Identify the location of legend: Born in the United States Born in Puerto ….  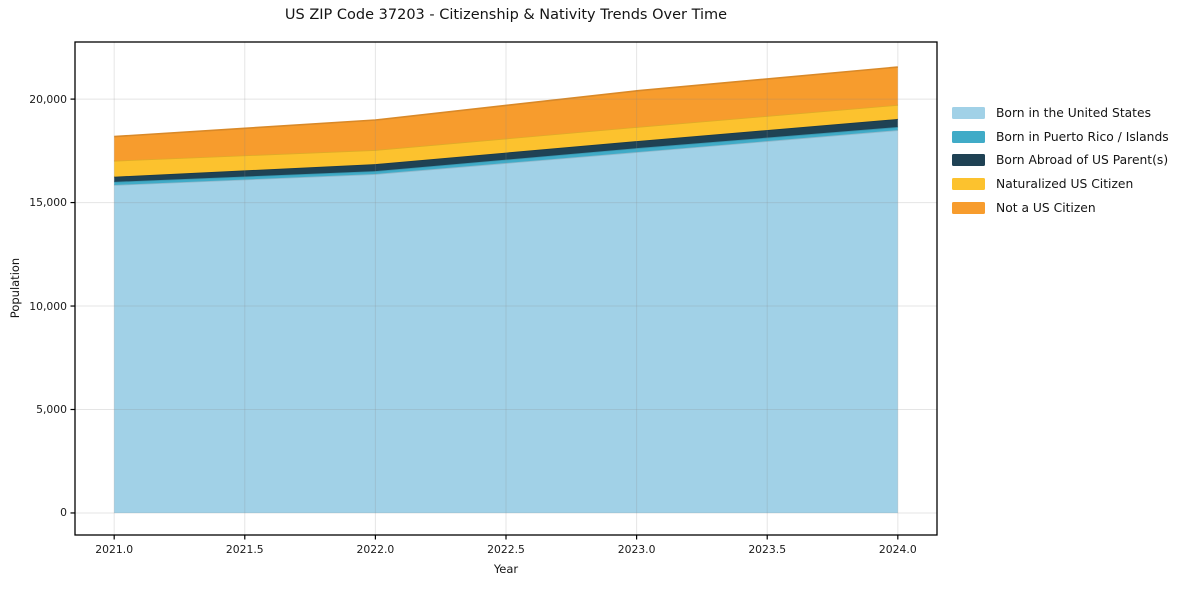
(1060, 160).